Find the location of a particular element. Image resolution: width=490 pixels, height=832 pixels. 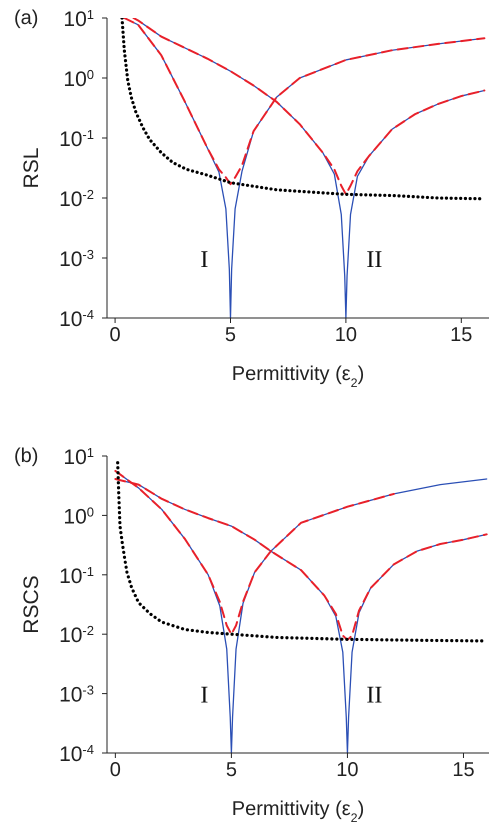

chart-title: (a) is located at coordinates (26, 18).